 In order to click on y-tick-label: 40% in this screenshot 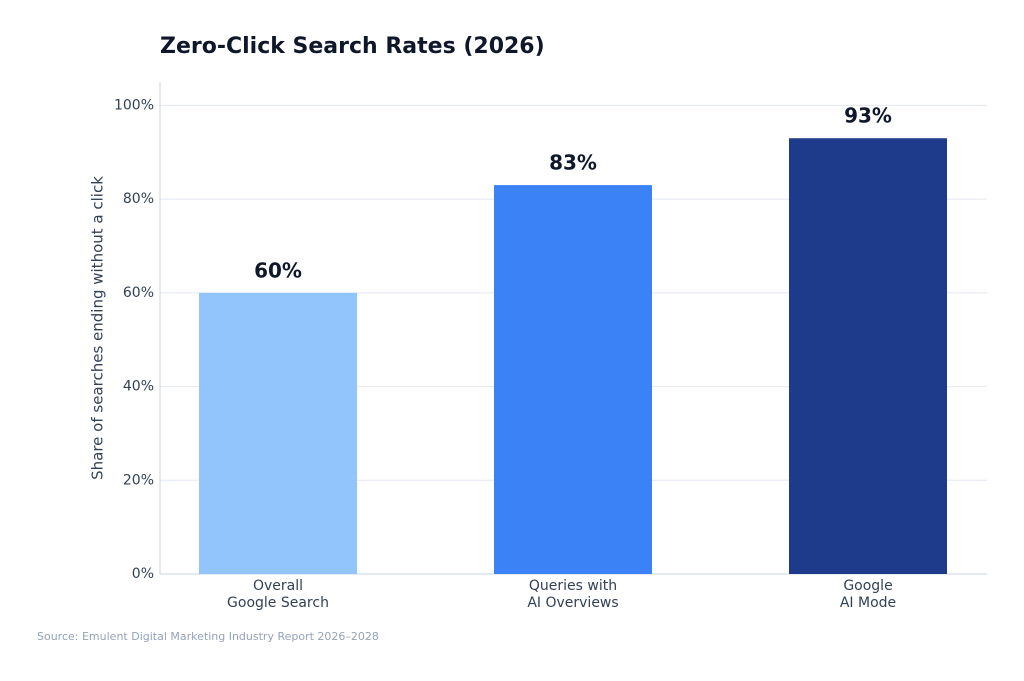, I will do `click(138, 387)`.